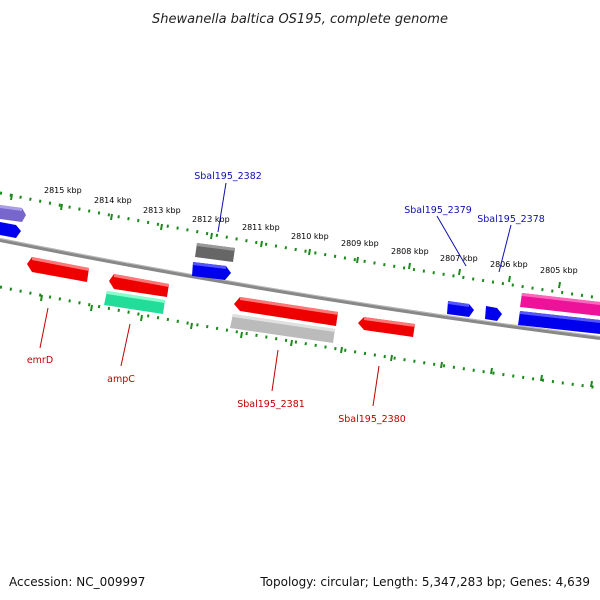  I want to click on gene-emrD, so click(58, 269).